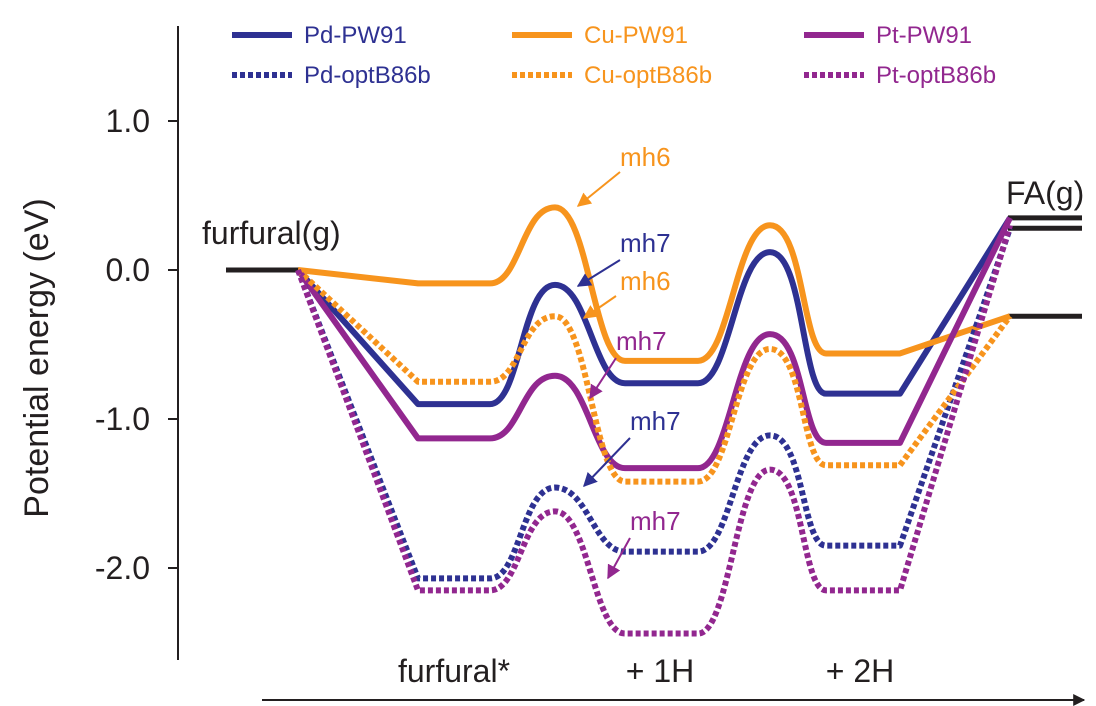  Describe the element at coordinates (271, 233) in the screenshot. I see `furfural-gas-label: furfural(g)` at that location.